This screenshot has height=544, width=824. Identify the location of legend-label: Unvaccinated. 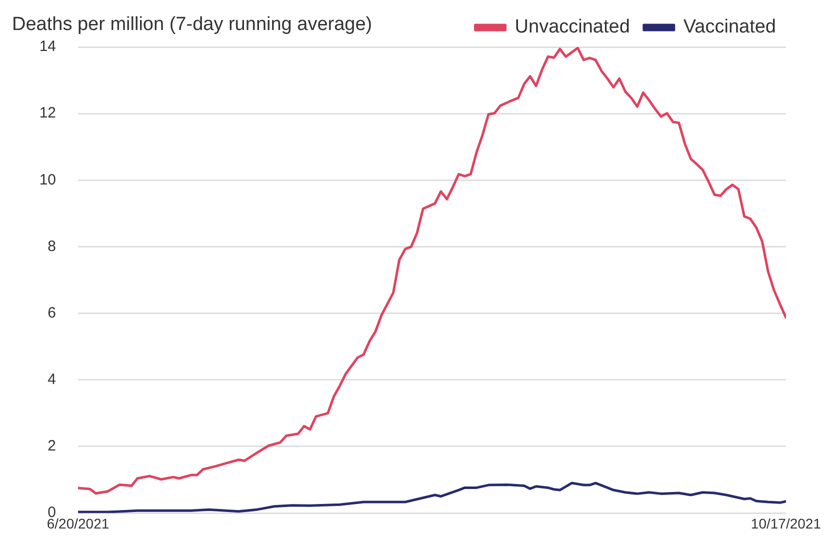
(572, 27).